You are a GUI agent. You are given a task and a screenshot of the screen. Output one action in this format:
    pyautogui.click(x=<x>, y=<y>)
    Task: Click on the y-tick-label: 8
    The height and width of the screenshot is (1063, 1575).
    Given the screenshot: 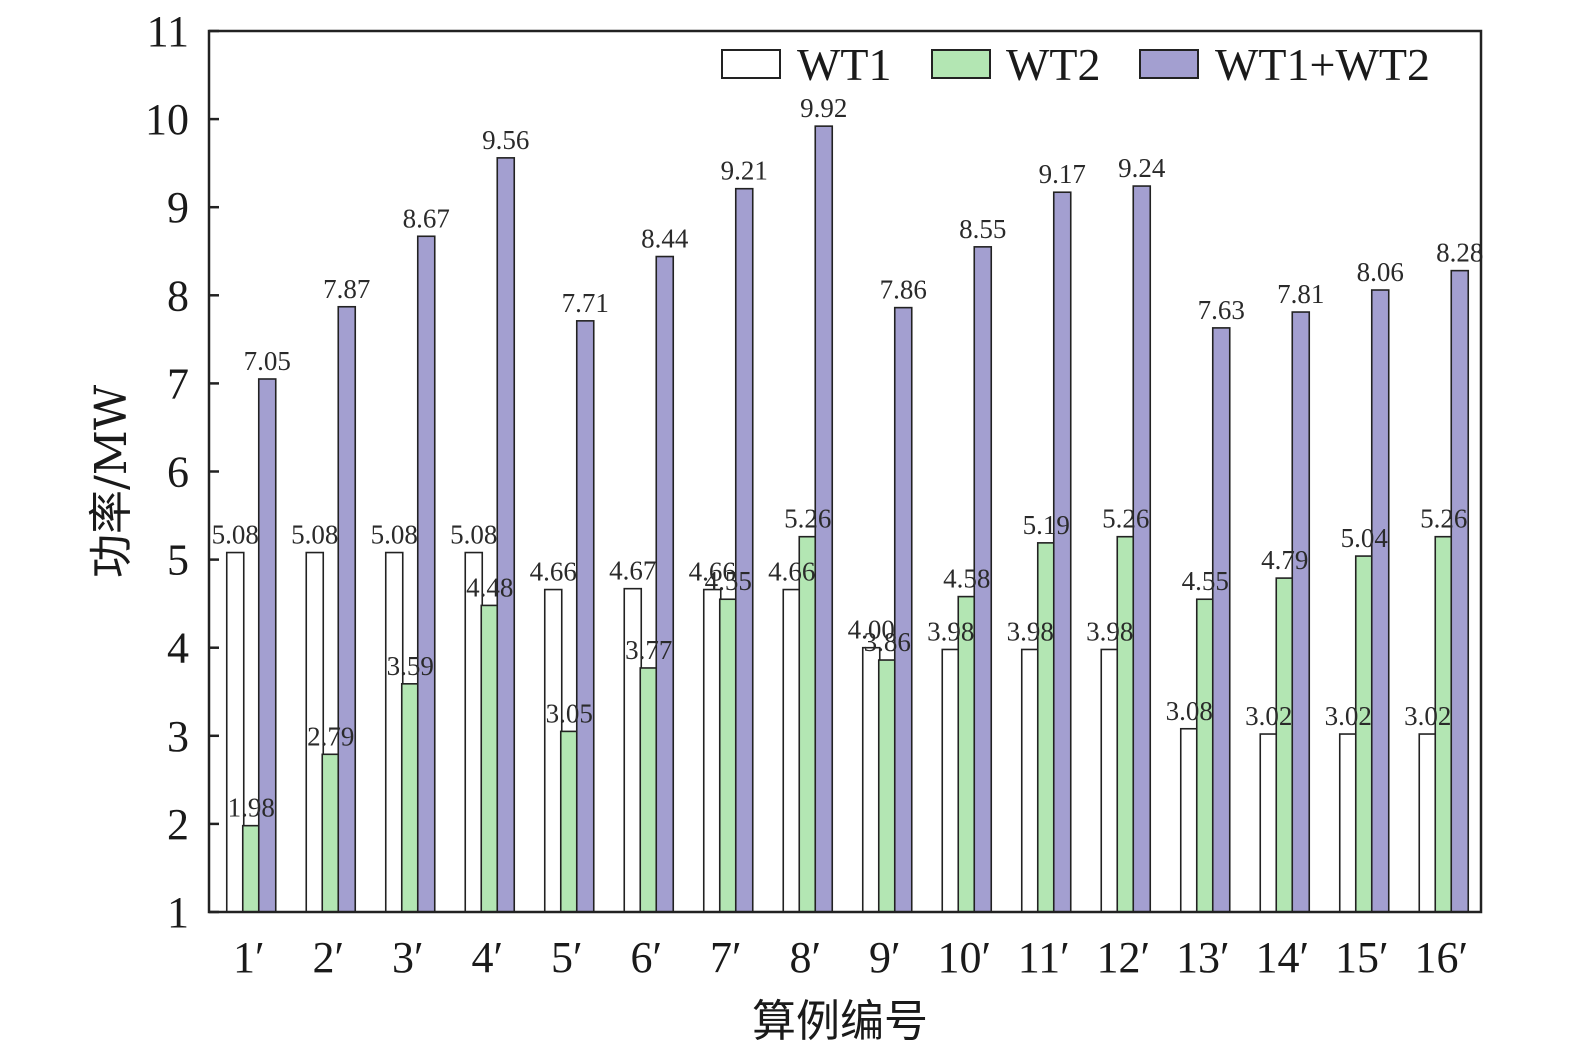 What is the action you would take?
    pyautogui.click(x=178, y=295)
    